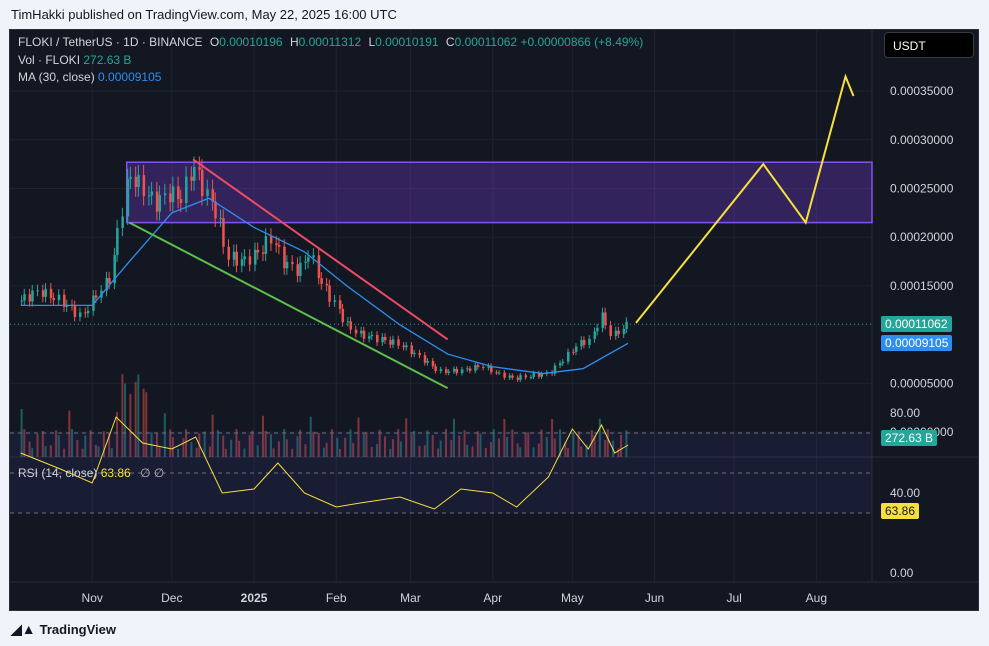 This screenshot has height=646, width=989. Describe the element at coordinates (733, 598) in the screenshot. I see `time-tick-label: Jul` at that location.